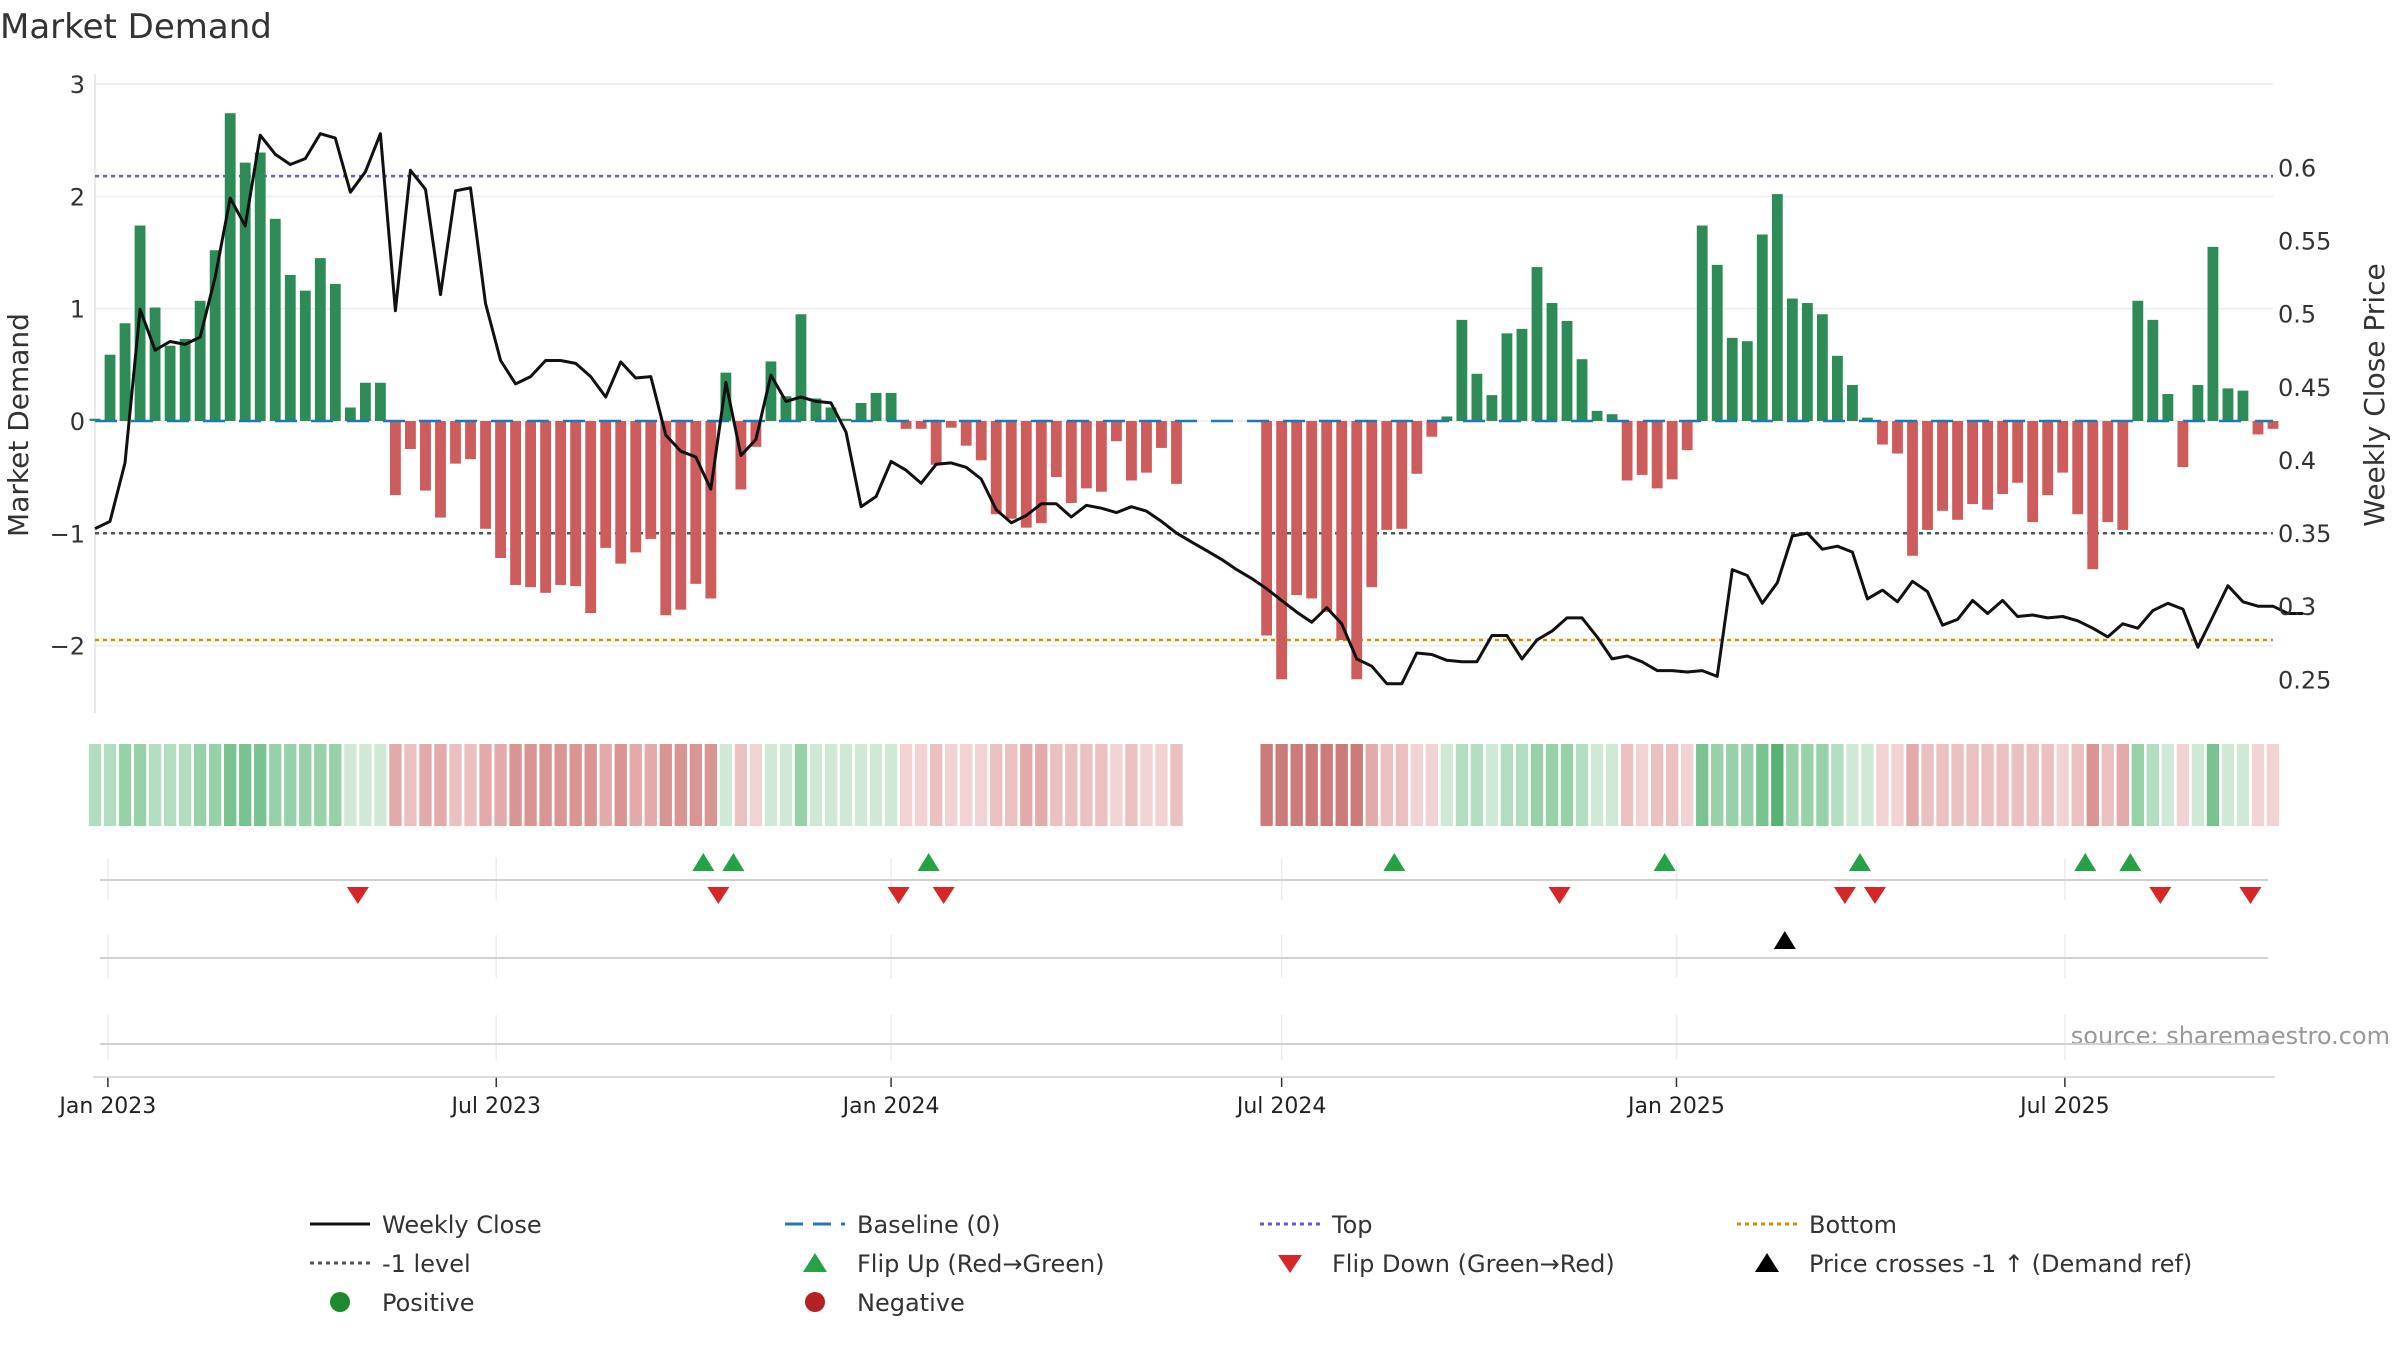 The height and width of the screenshot is (1350, 2400). I want to click on x-tick-label: Jul 2025, so click(2064, 1106).